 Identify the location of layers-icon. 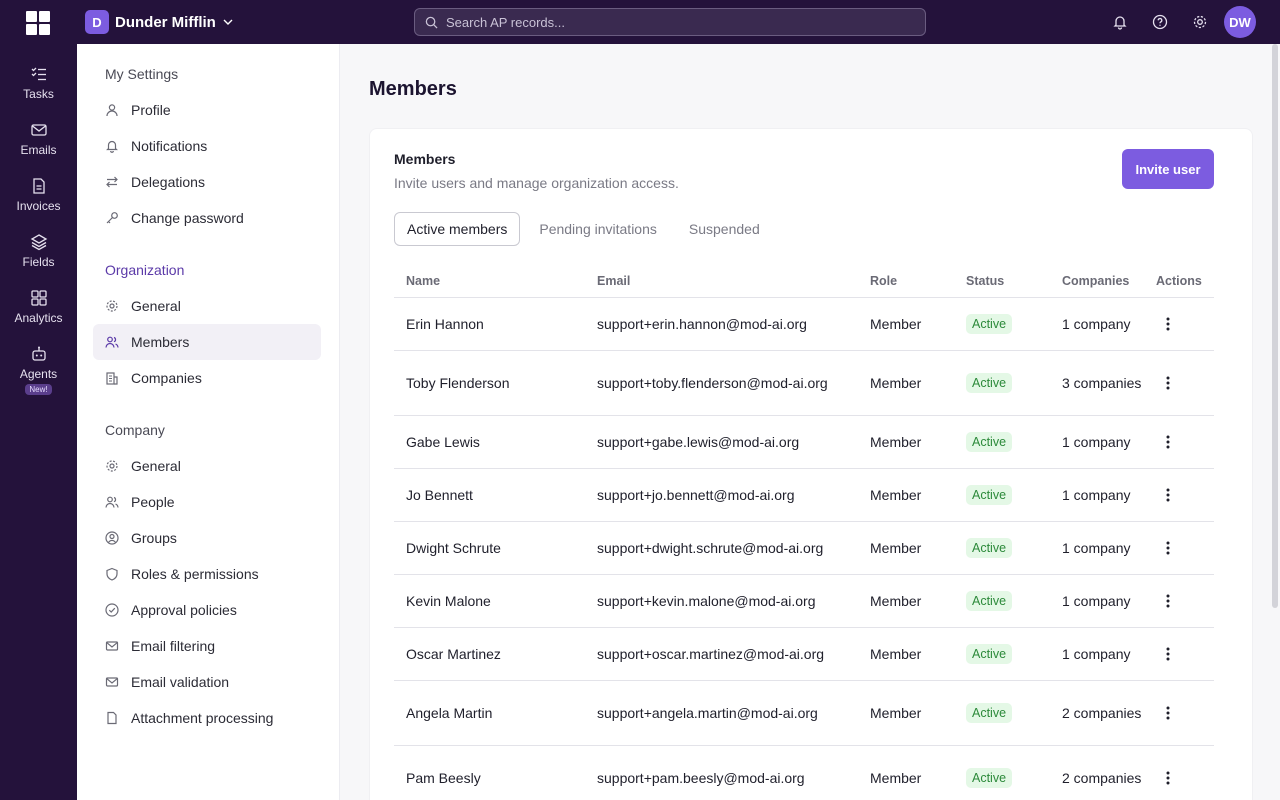
(38, 242).